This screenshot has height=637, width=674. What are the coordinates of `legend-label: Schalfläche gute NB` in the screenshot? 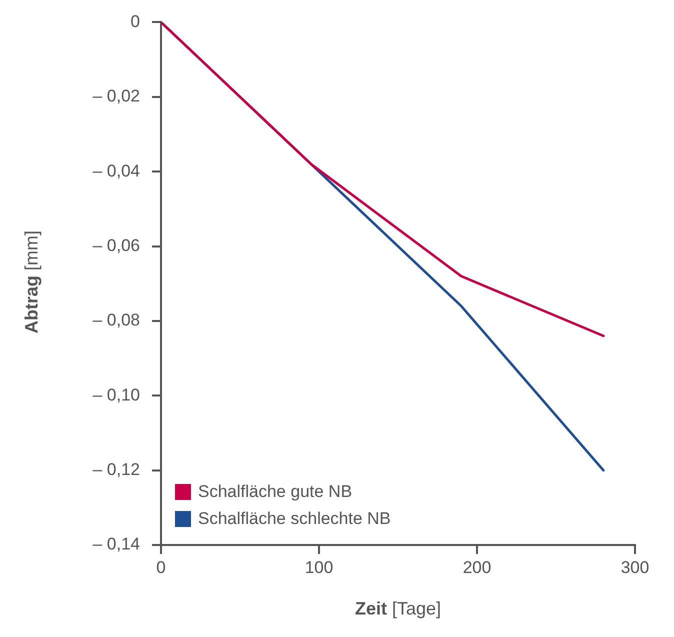 It's located at (275, 492).